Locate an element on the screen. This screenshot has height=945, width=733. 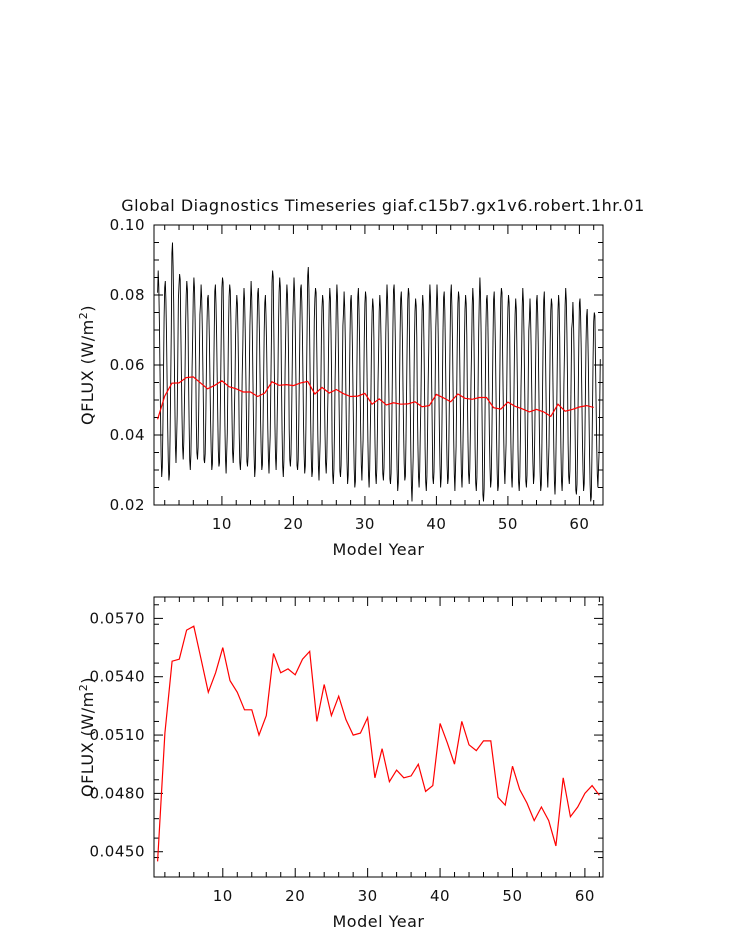
bottom-y-tick-labels: 0.0450 0.0480 0.0510 0.0540 0.0570 is located at coordinates (118, 735).